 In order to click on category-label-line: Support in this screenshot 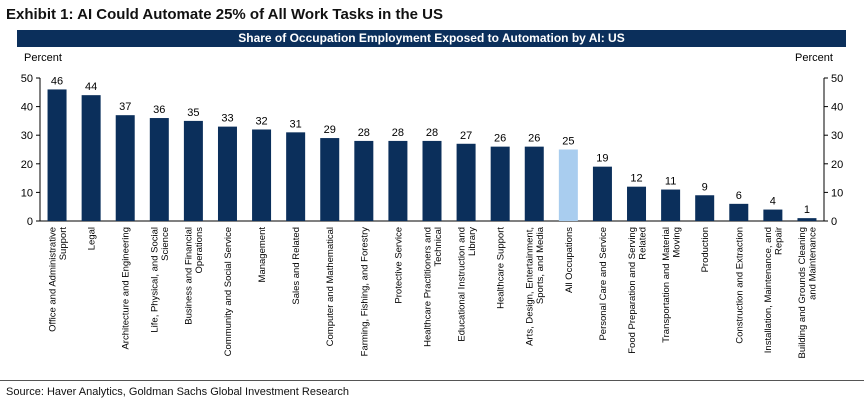, I will do `click(63, 244)`.